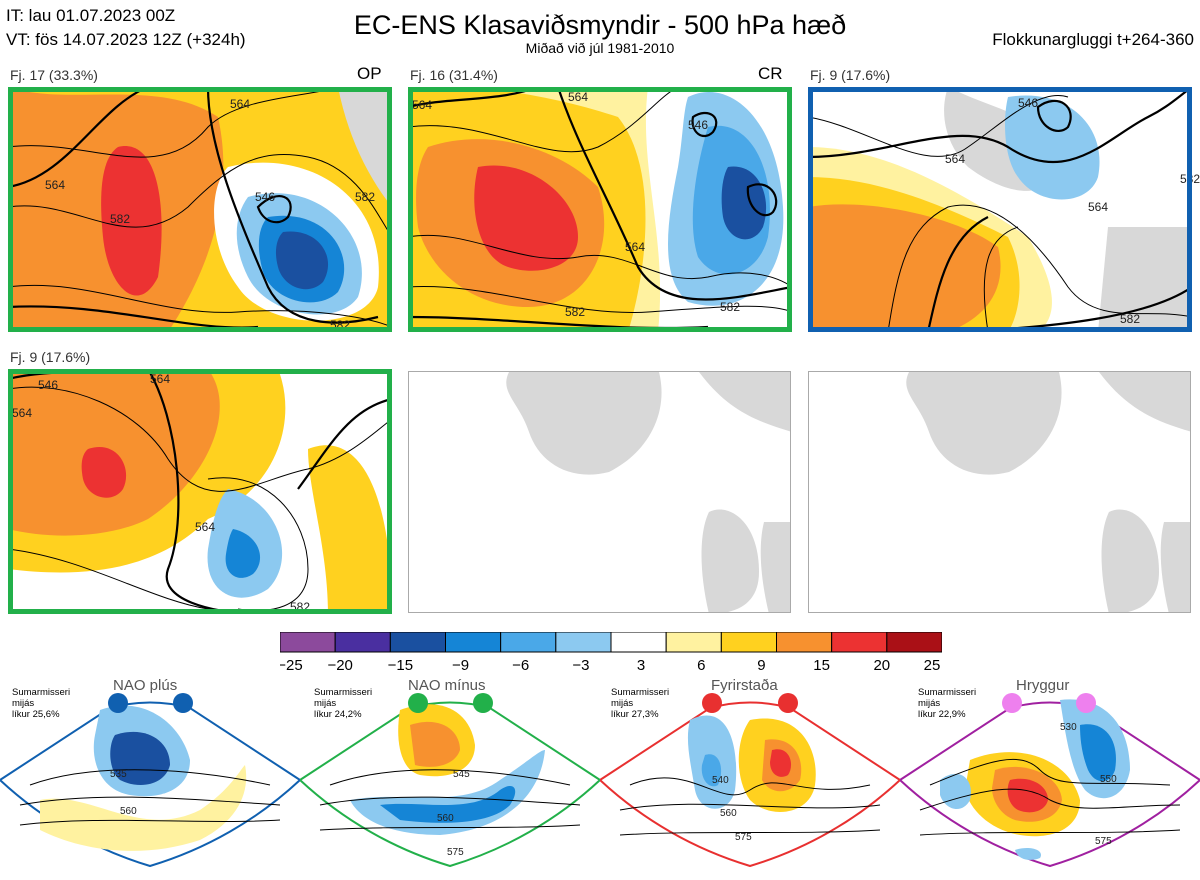  I want to click on page-title: EC-ENS Klasaviðsmyndir - 500 hPa hæð, so click(600, 25).